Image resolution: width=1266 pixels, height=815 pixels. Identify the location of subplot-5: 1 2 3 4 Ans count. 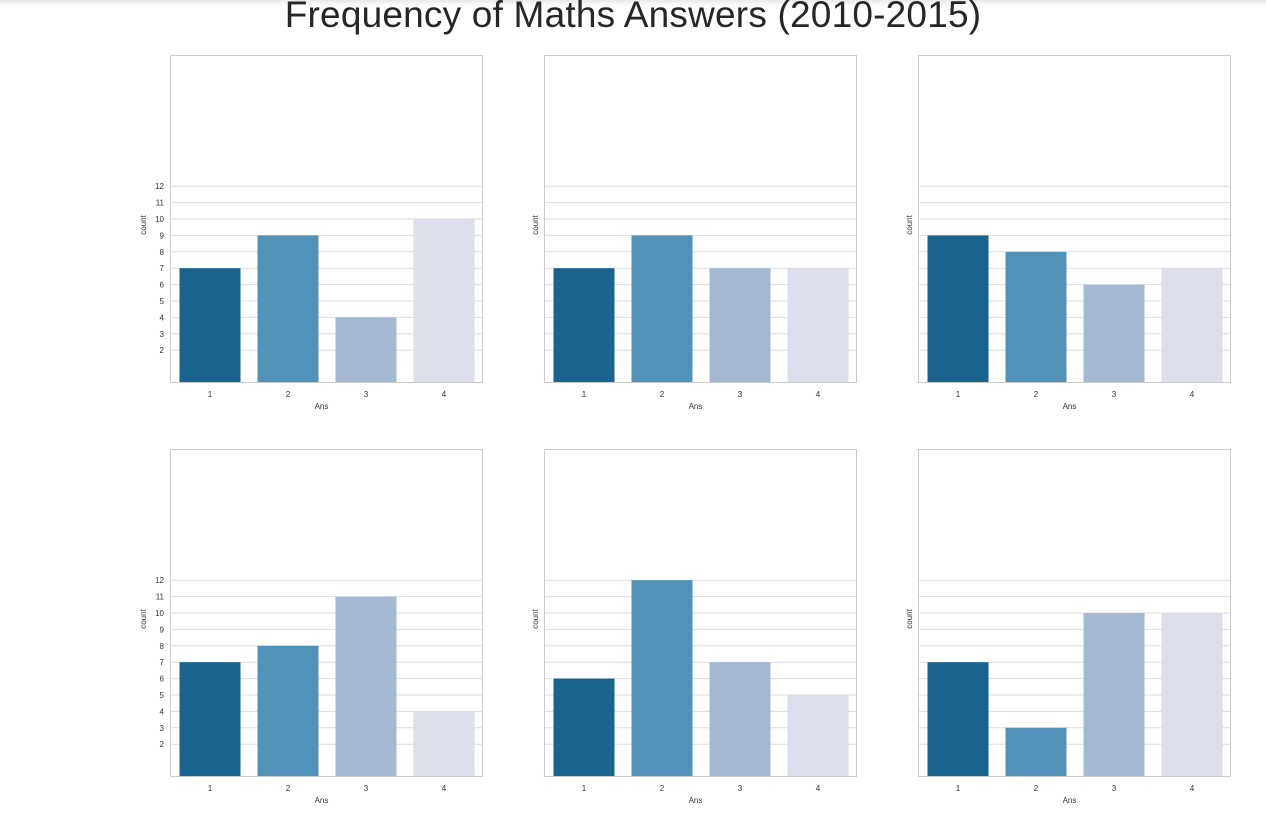
(694, 627).